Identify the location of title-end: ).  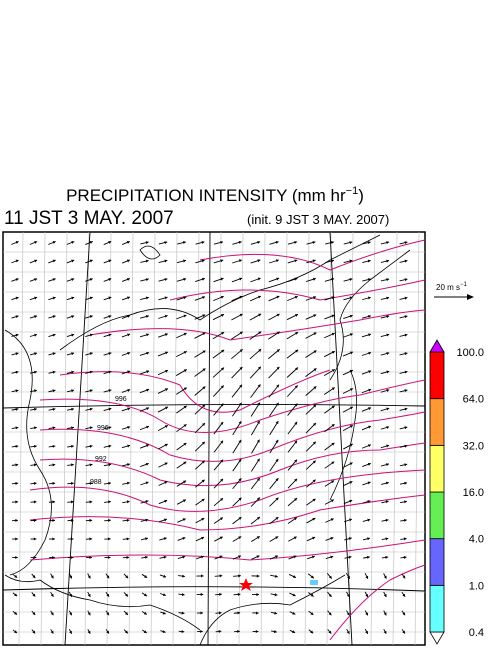
(361, 195).